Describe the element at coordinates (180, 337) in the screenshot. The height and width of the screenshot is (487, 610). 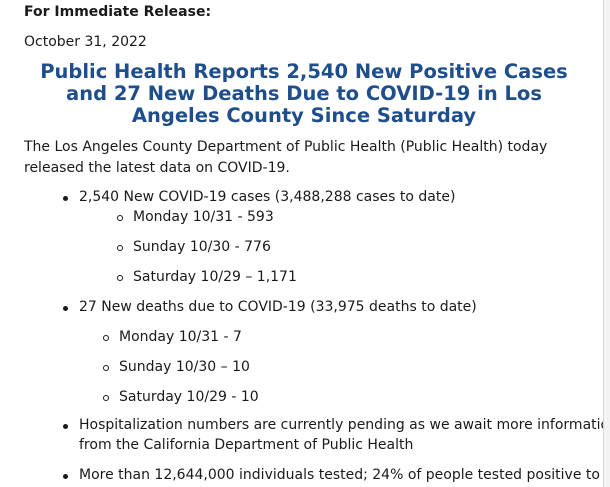
I see `deaths-sub-item: Monday 10/31 - 7` at that location.